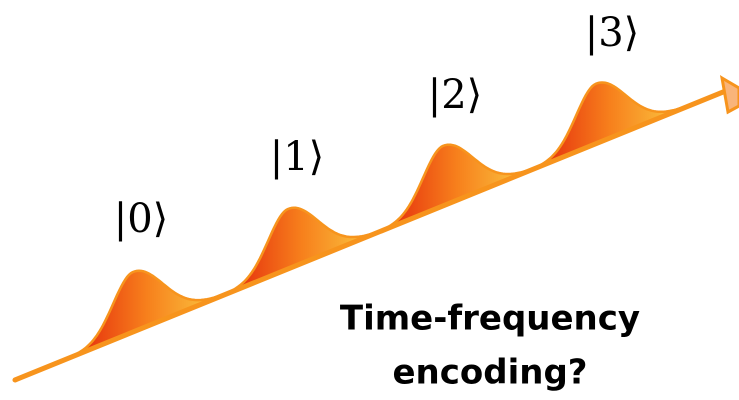 The image size is (739, 400). Describe the element at coordinates (729, 95) in the screenshot. I see `arrow-head` at that location.